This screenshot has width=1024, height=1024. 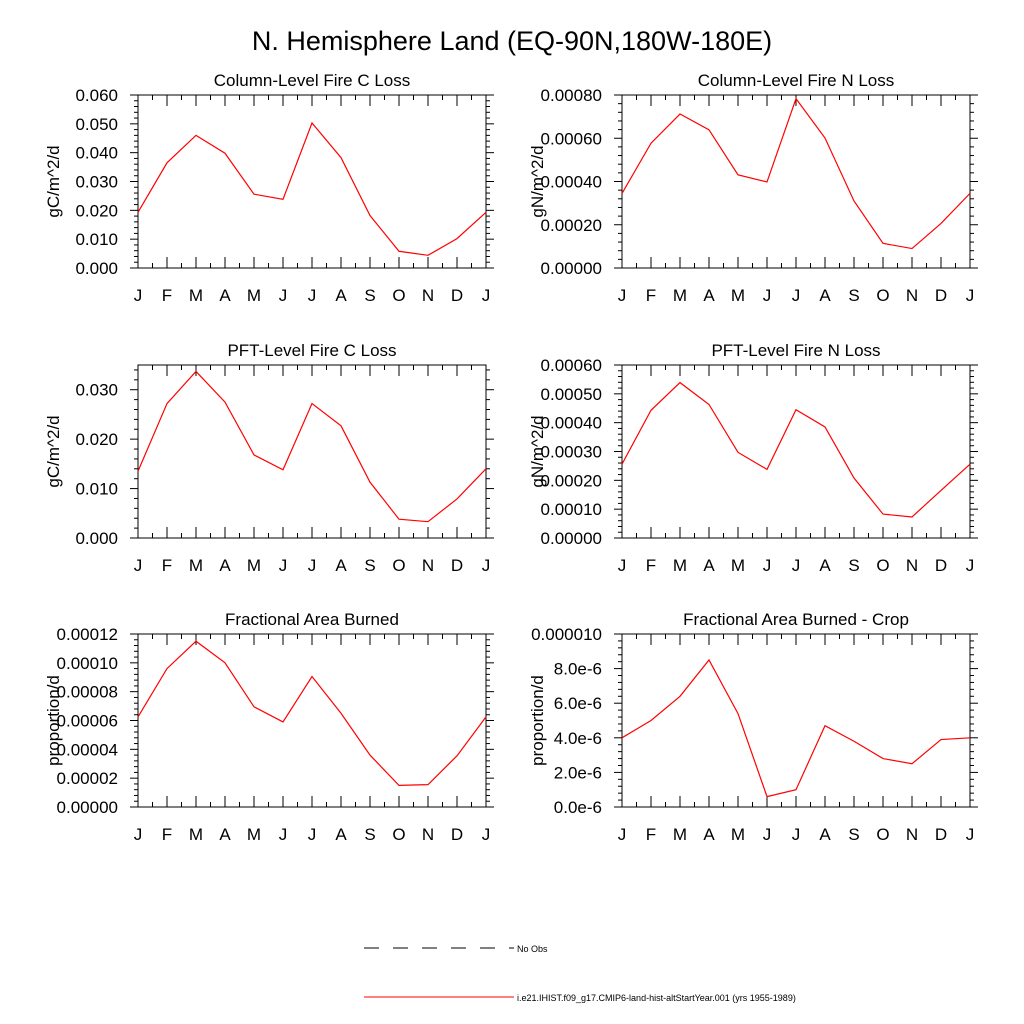 What do you see at coordinates (566, 634) in the screenshot?
I see `y-tick-label: 0.000010` at bounding box center [566, 634].